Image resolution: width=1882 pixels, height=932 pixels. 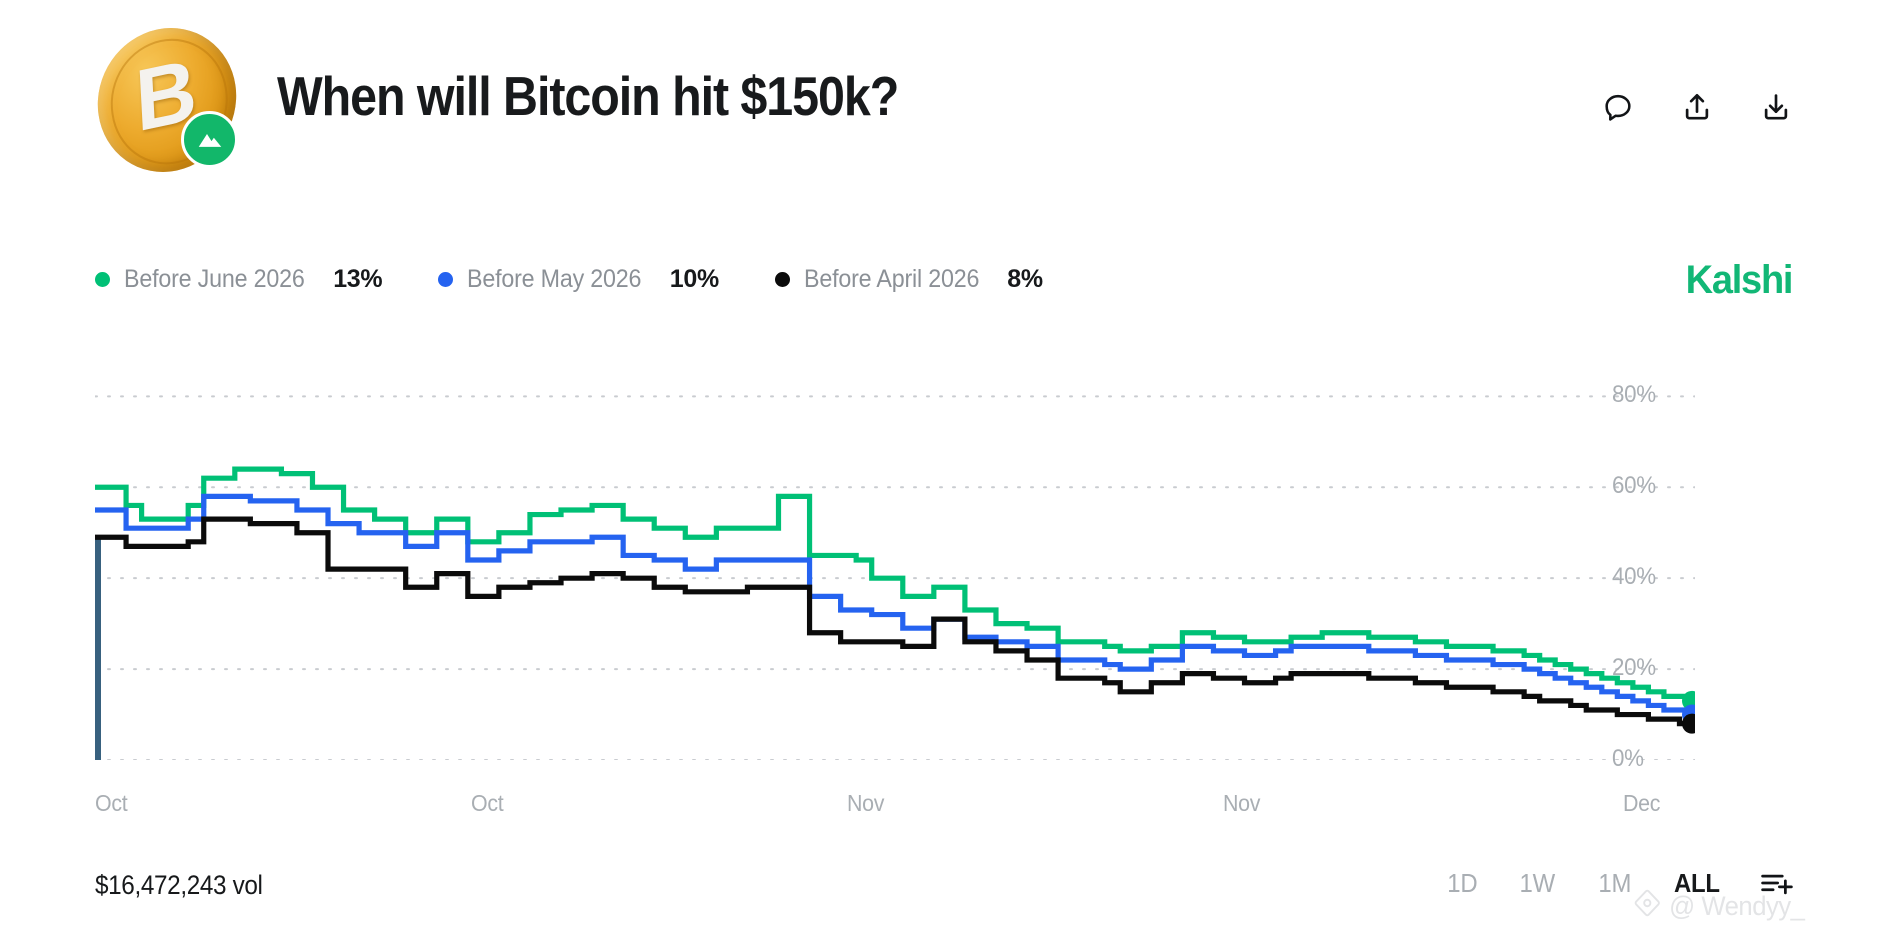 I want to click on y-axis-labels: 0% 20% 40% 60% 80%, so click(x=1672, y=566).